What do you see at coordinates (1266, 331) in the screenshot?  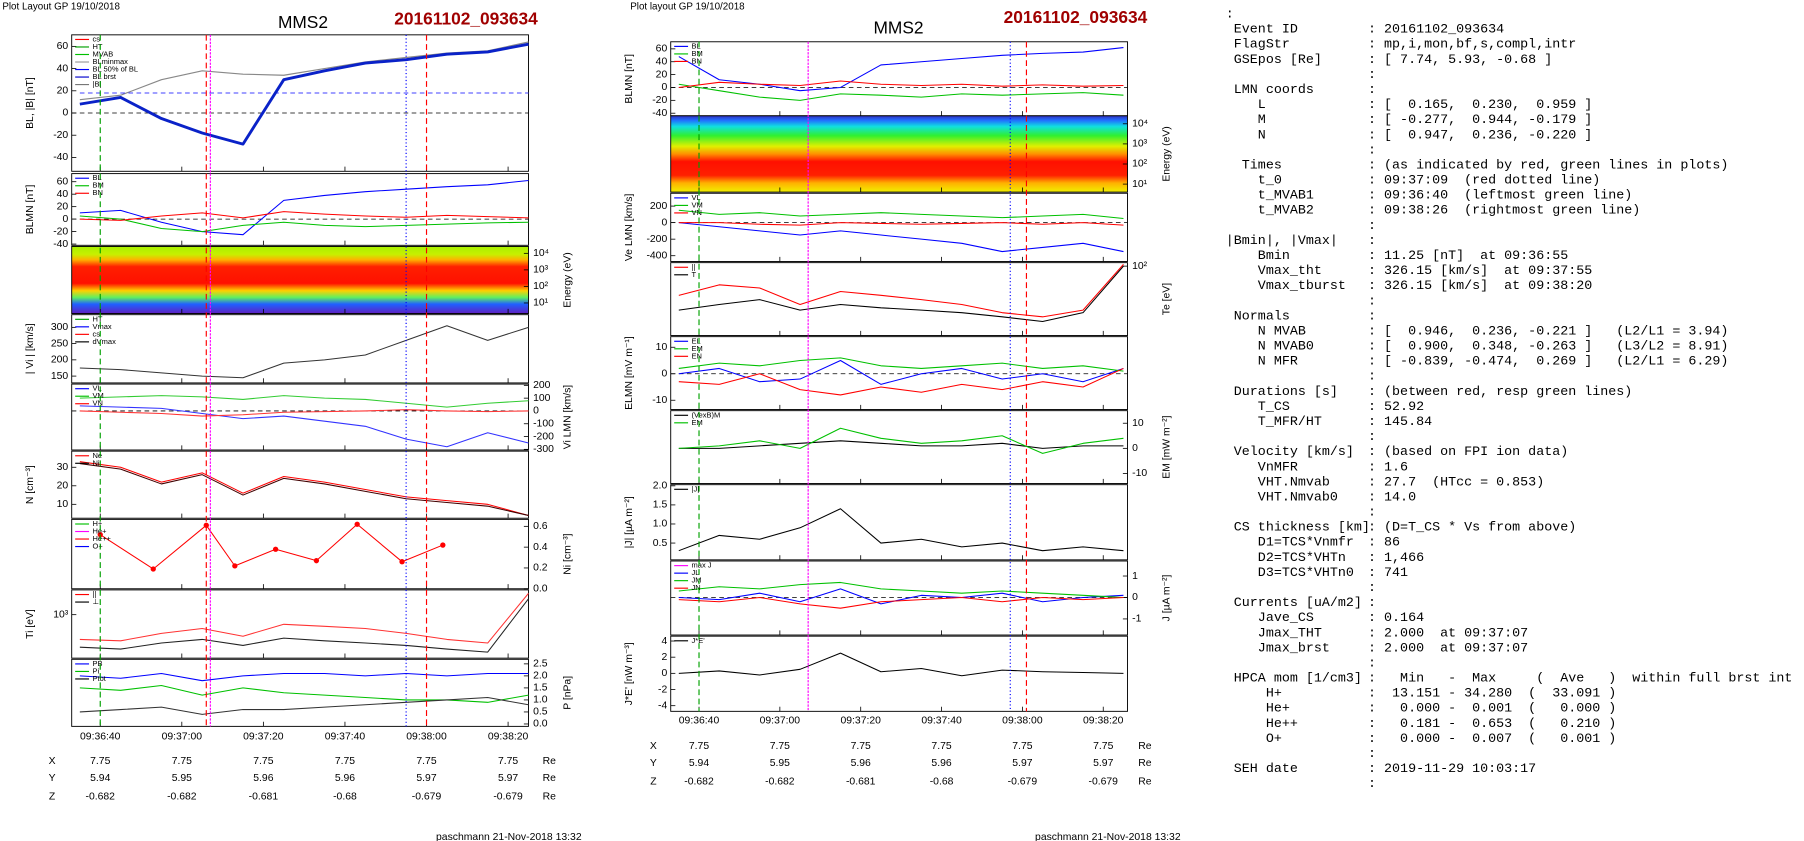 I see `report-key: N MVAB` at bounding box center [1266, 331].